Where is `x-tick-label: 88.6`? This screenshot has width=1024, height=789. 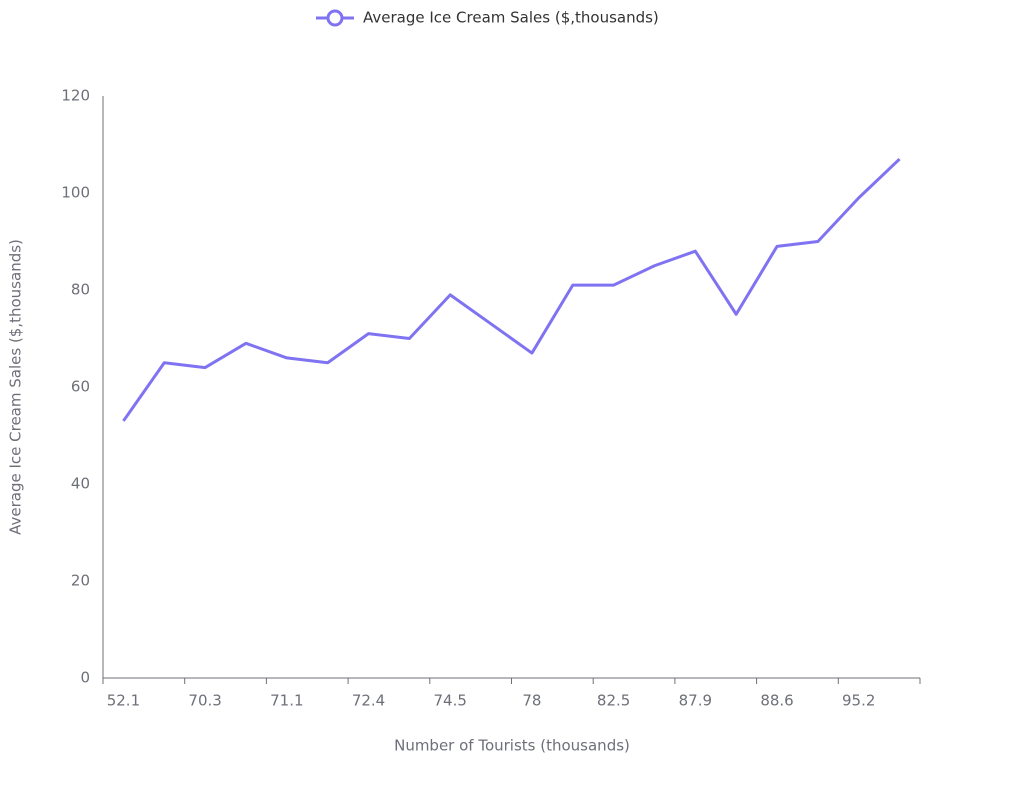 x-tick-label: 88.6 is located at coordinates (776, 701).